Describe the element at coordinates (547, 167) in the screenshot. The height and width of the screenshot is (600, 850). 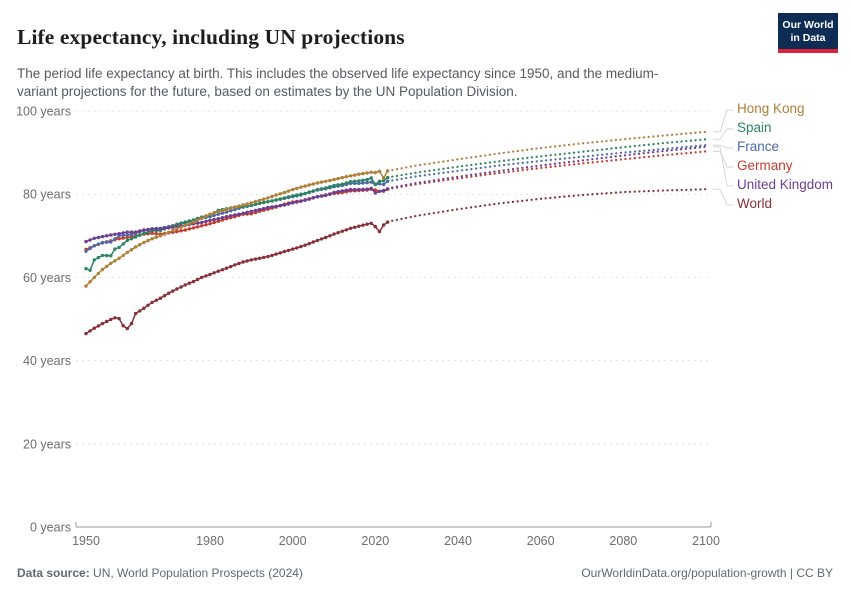
I see `projection-line` at that location.